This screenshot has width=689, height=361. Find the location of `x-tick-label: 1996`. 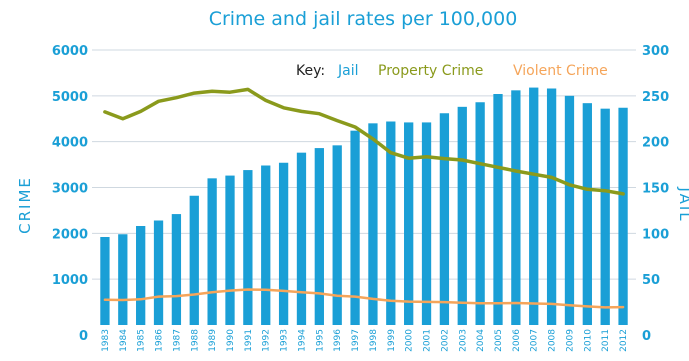

x-tick-label: 1996 is located at coordinates (338, 340).